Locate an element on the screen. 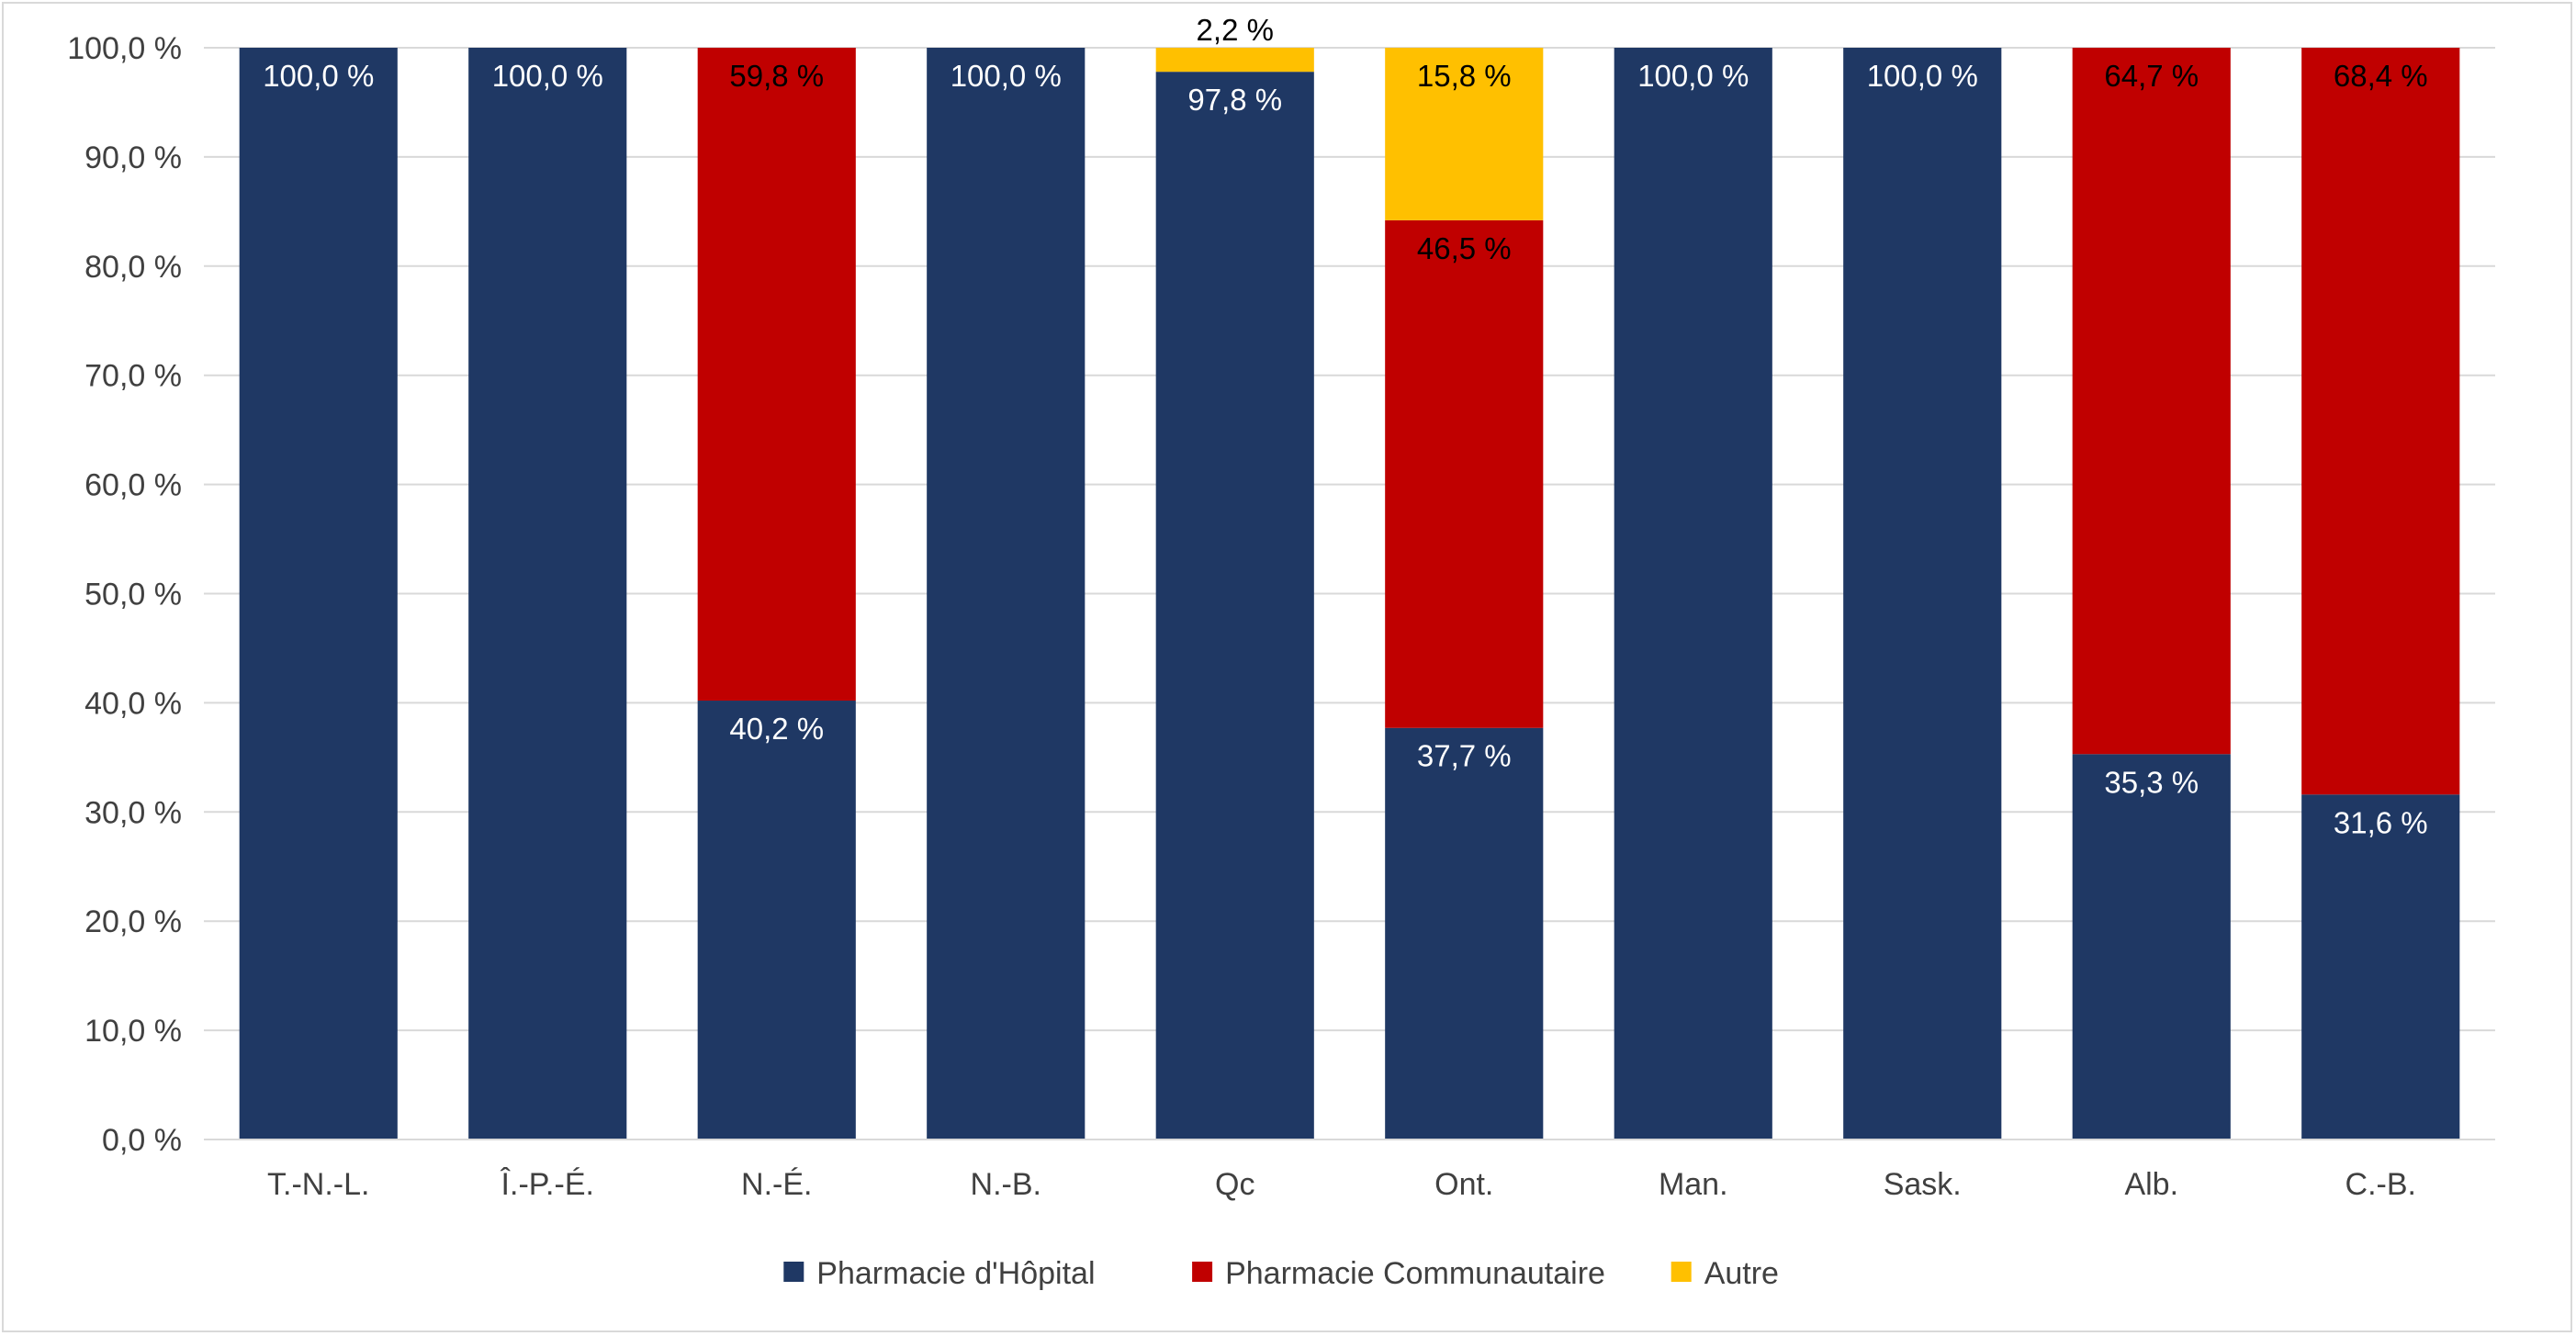 The height and width of the screenshot is (1336, 2576). data-label: 35,3 % is located at coordinates (2151, 782).